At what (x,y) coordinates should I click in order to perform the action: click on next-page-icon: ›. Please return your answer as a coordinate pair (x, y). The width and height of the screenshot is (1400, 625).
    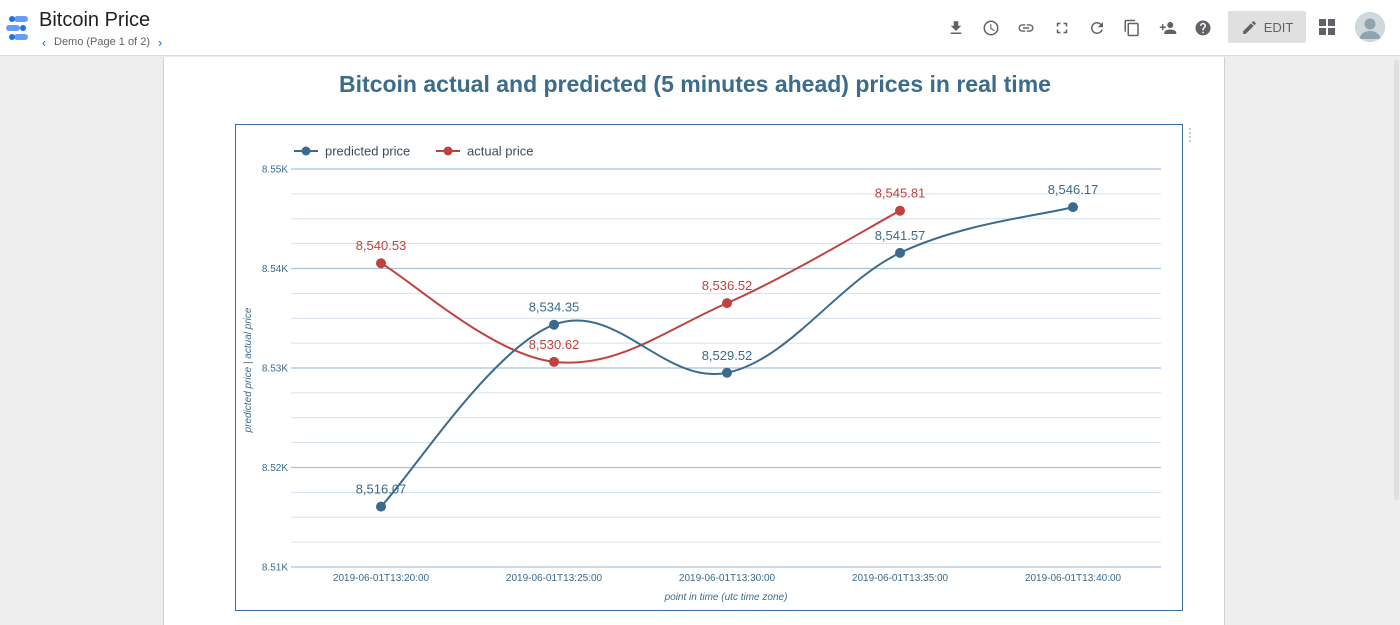
    Looking at the image, I should click on (160, 42).